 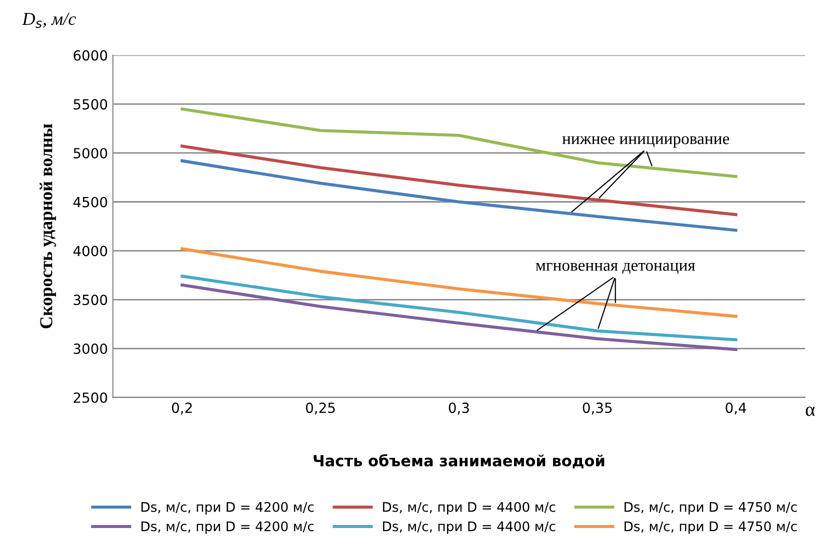 What do you see at coordinates (49, 20) in the screenshot?
I see `text: D$_{s}$, м/с` at bounding box center [49, 20].